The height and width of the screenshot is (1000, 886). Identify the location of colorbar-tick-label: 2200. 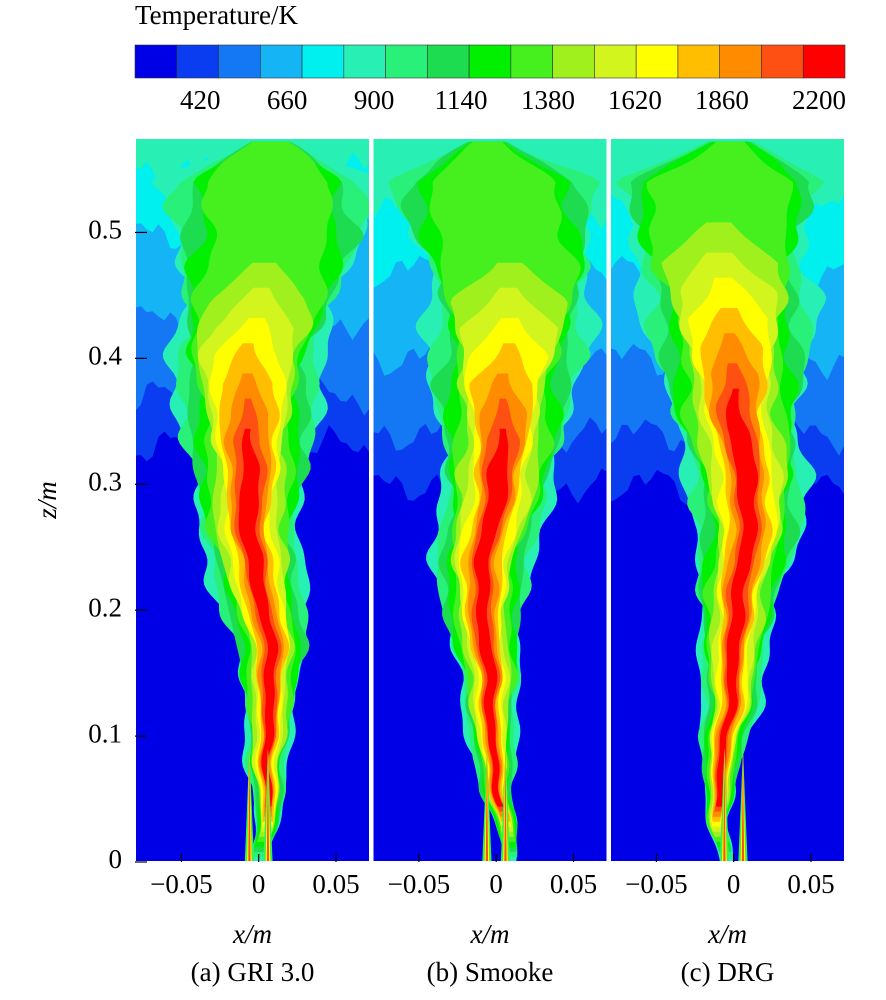
(819, 100).